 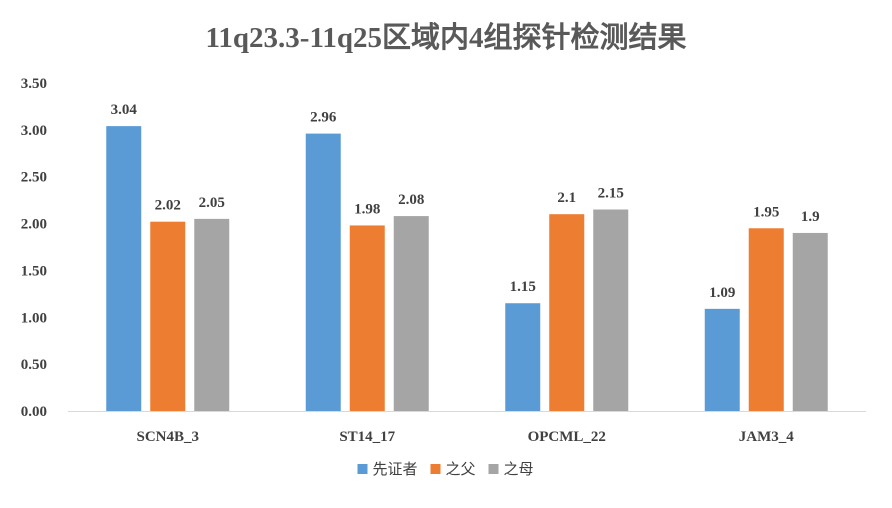 What do you see at coordinates (523, 287) in the screenshot?
I see `data-label: 1.15` at bounding box center [523, 287].